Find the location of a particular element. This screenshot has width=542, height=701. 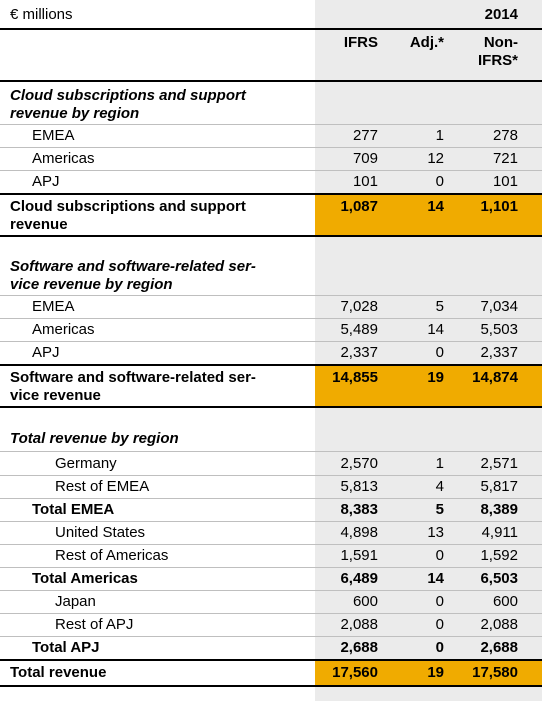

software-total-label-line2: vice revenue is located at coordinates (55, 395).